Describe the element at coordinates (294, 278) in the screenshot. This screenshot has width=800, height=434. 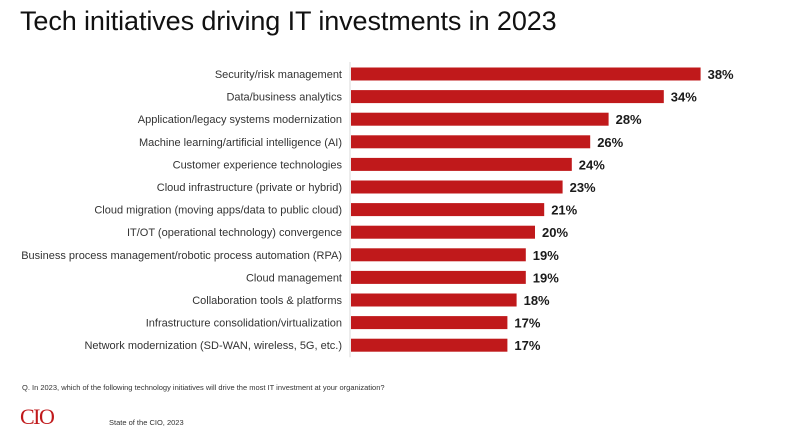
I see `category-label: Cloud management` at that location.